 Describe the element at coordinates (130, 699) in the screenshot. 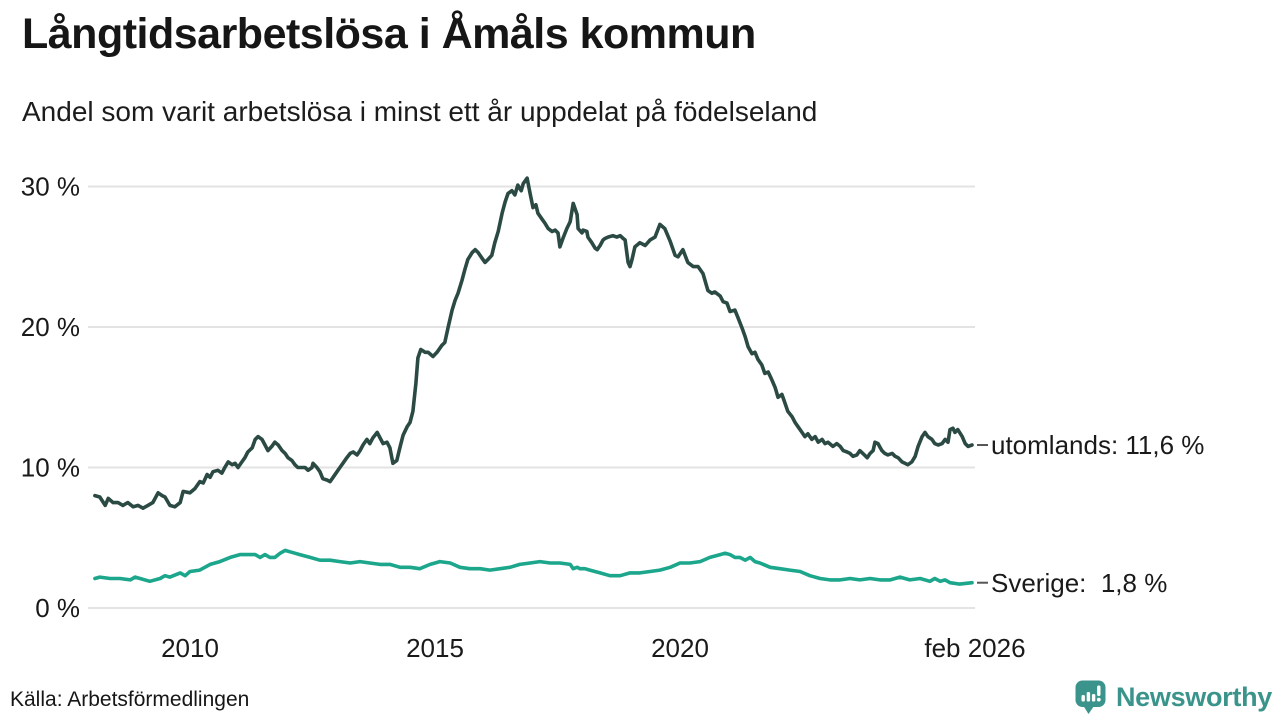

I see `source-attribution: Källa: Arbetsförmedlingen` at that location.